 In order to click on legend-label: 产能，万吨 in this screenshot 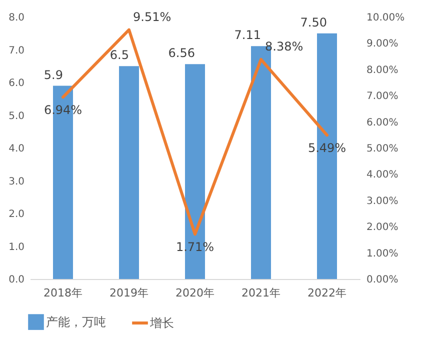, I will do `click(76, 322)`.